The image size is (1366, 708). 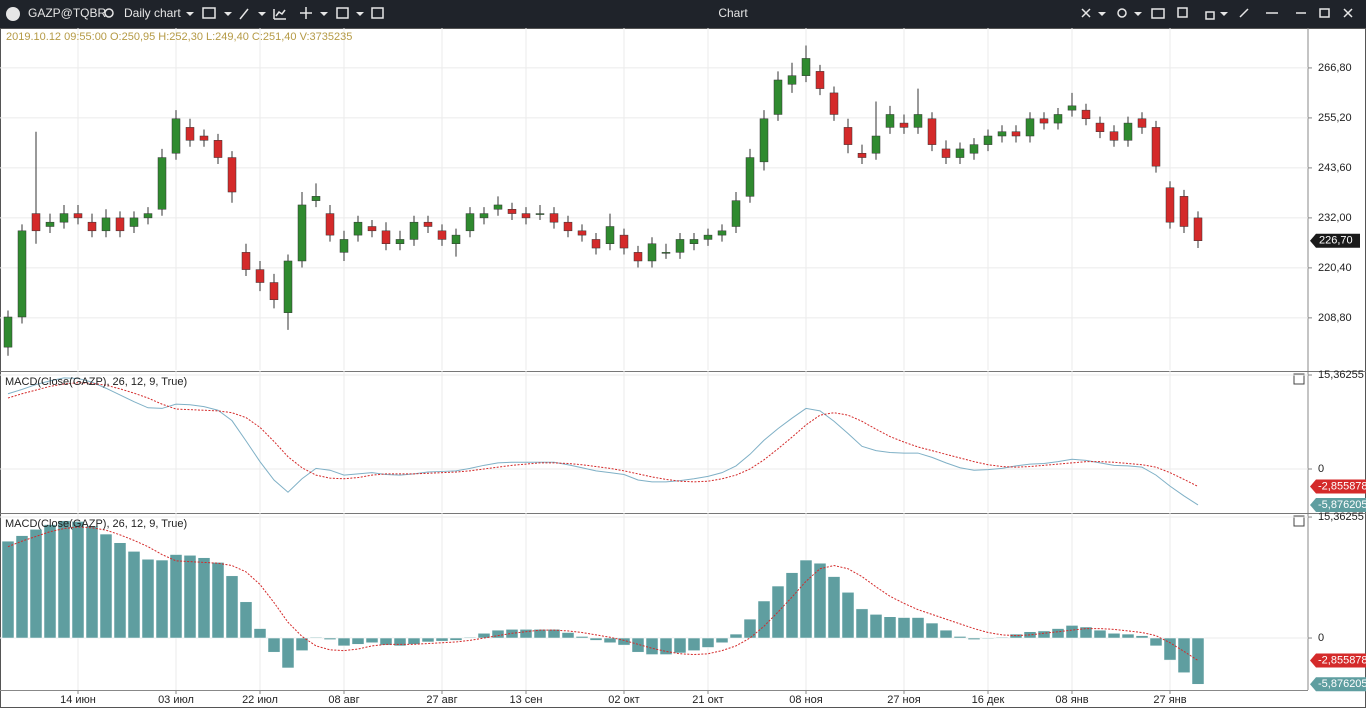 What do you see at coordinates (1342, 684) in the screenshot?
I see `value-flag-label: -5,876205` at bounding box center [1342, 684].